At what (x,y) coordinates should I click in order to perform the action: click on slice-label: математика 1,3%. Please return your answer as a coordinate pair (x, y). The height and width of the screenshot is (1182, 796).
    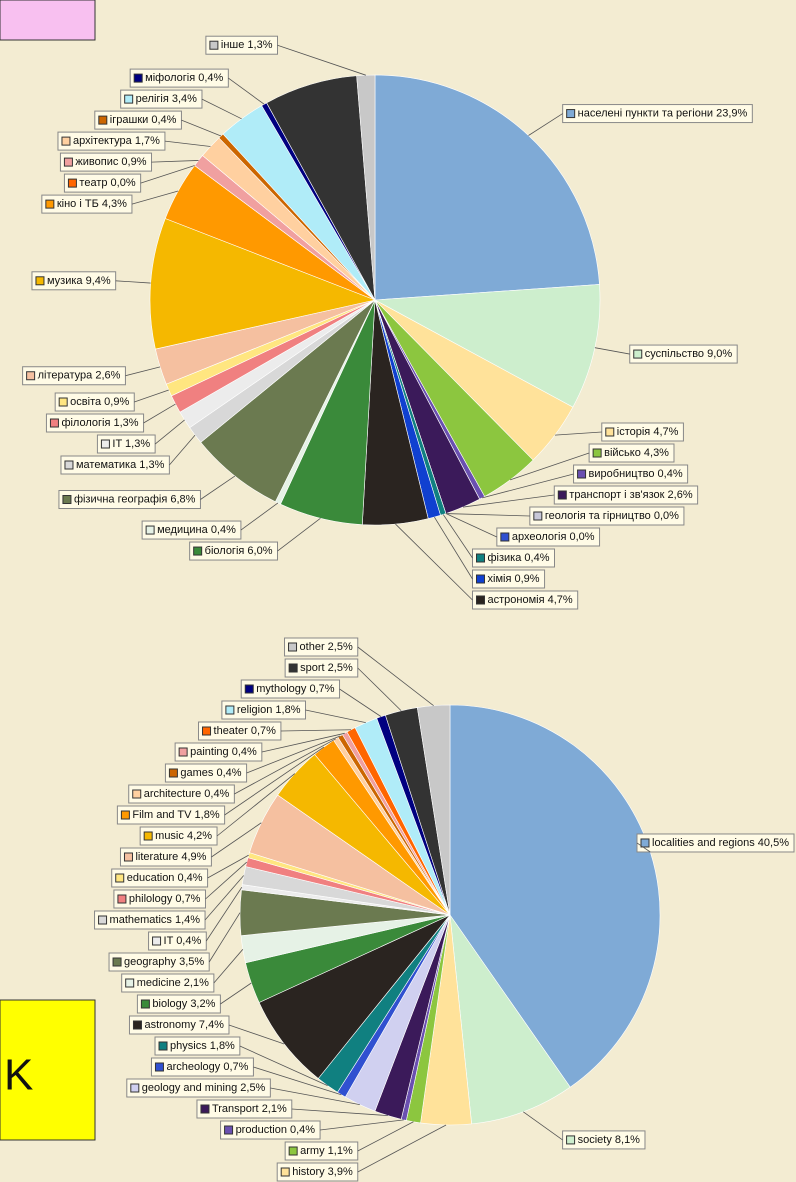
    Looking at the image, I should click on (128, 454).